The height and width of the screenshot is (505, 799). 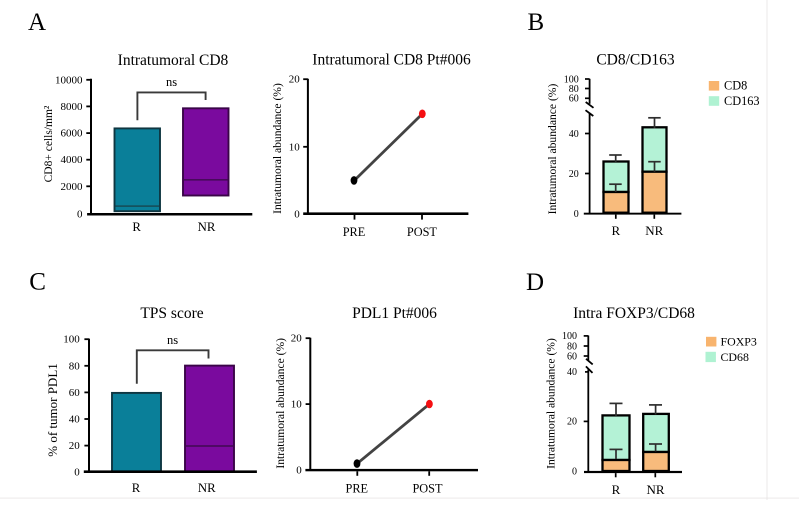 What do you see at coordinates (739, 342) in the screenshot?
I see `svg-text: FOXP3` at bounding box center [739, 342].